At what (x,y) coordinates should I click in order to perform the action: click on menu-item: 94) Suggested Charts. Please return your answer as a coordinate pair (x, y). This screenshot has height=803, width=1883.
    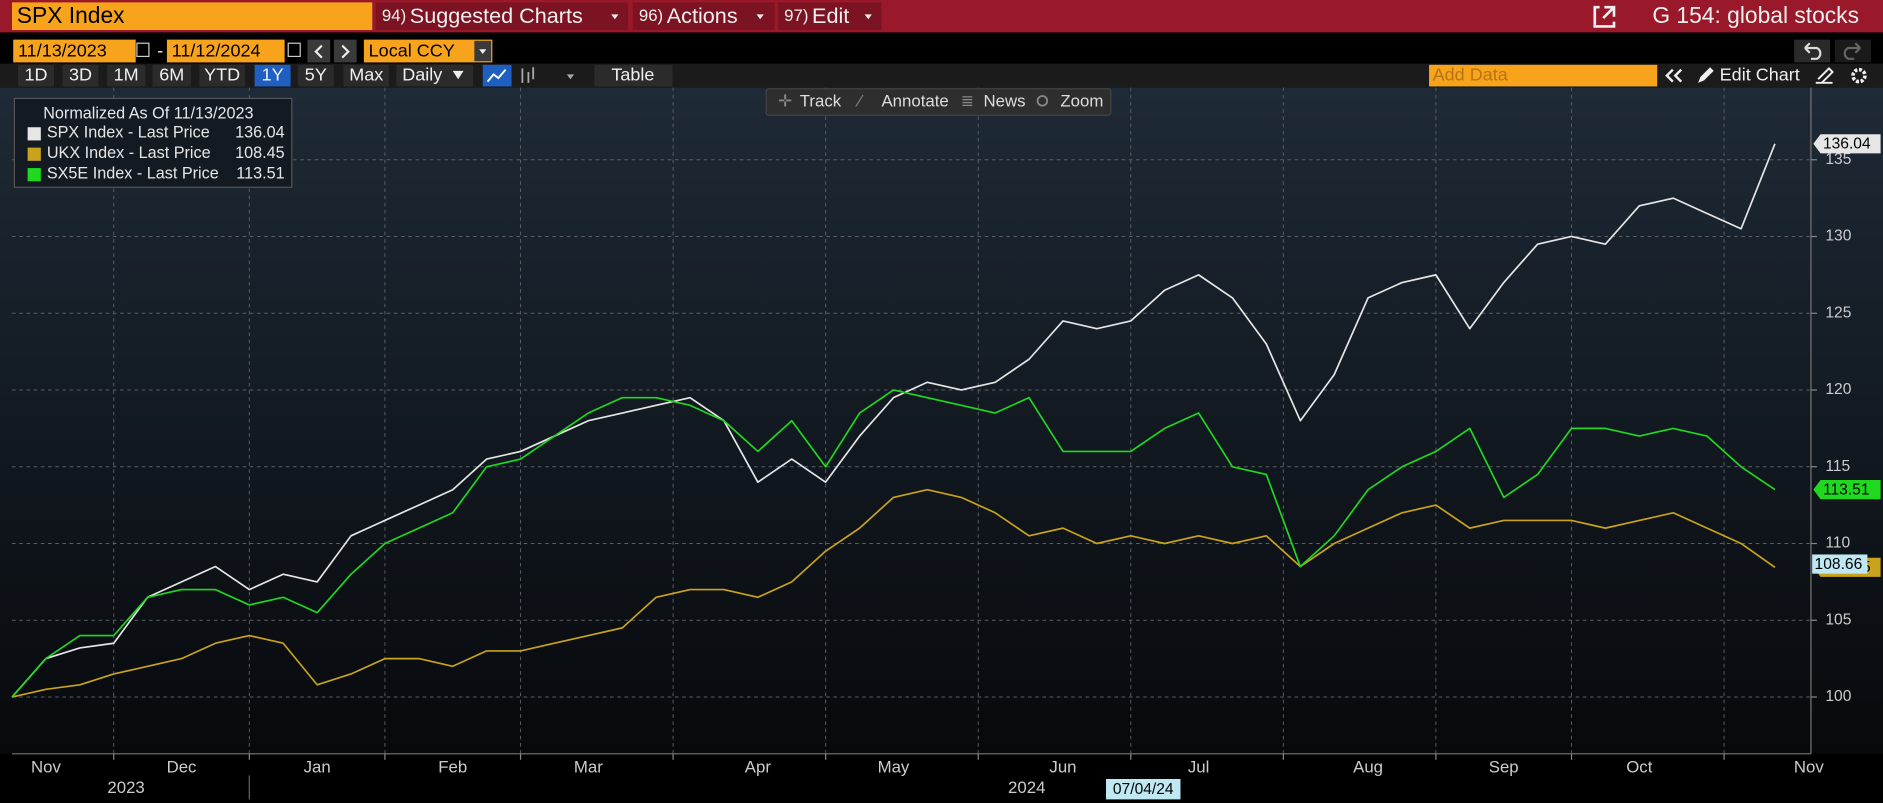
    Looking at the image, I should click on (482, 15).